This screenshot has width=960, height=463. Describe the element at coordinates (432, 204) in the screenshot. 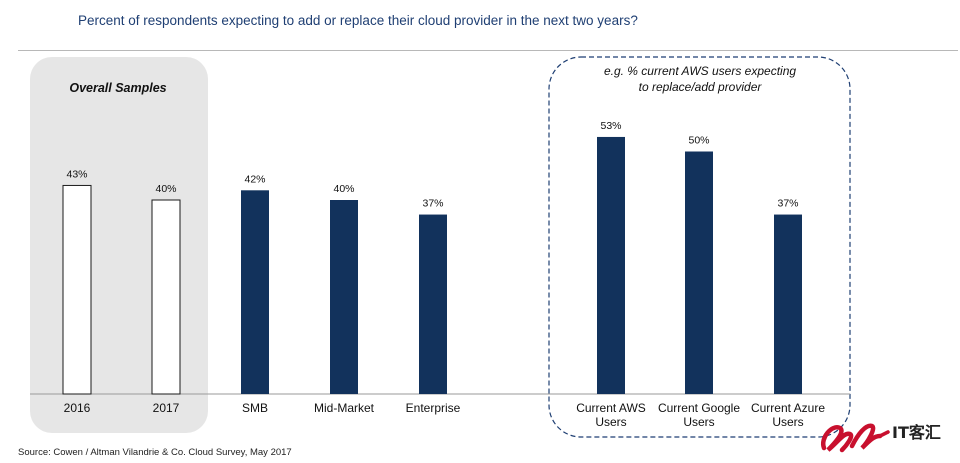

I see `value-label-enterprise: 37%` at that location.